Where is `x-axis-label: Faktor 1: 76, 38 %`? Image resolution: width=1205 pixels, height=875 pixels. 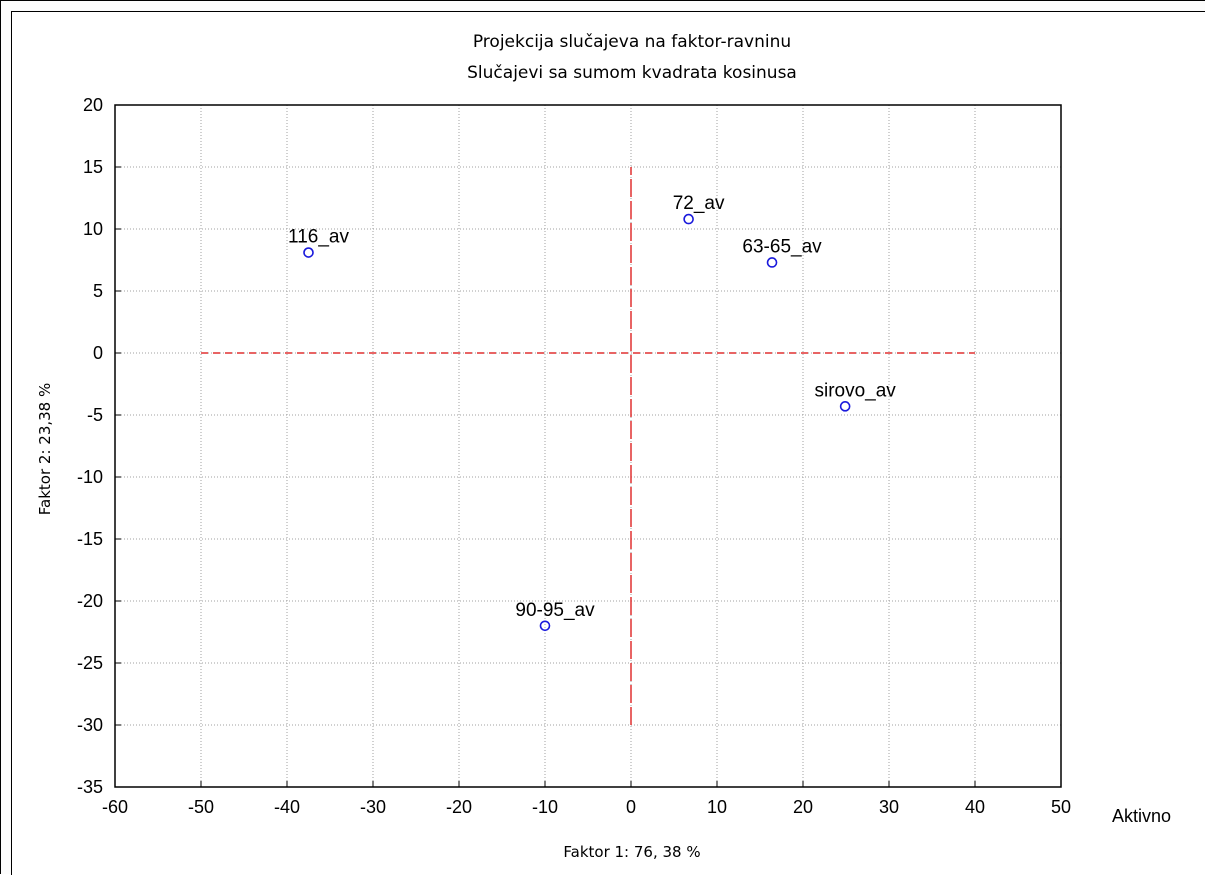
x-axis-label: Faktor 1: 76, 38 % is located at coordinates (631, 852).